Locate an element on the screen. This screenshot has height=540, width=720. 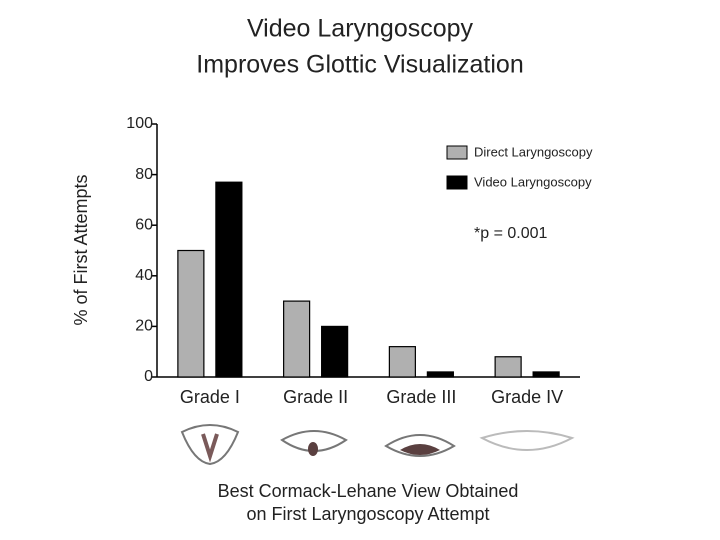
chart-title: Video Laryngoscopy is located at coordinates (360, 29).